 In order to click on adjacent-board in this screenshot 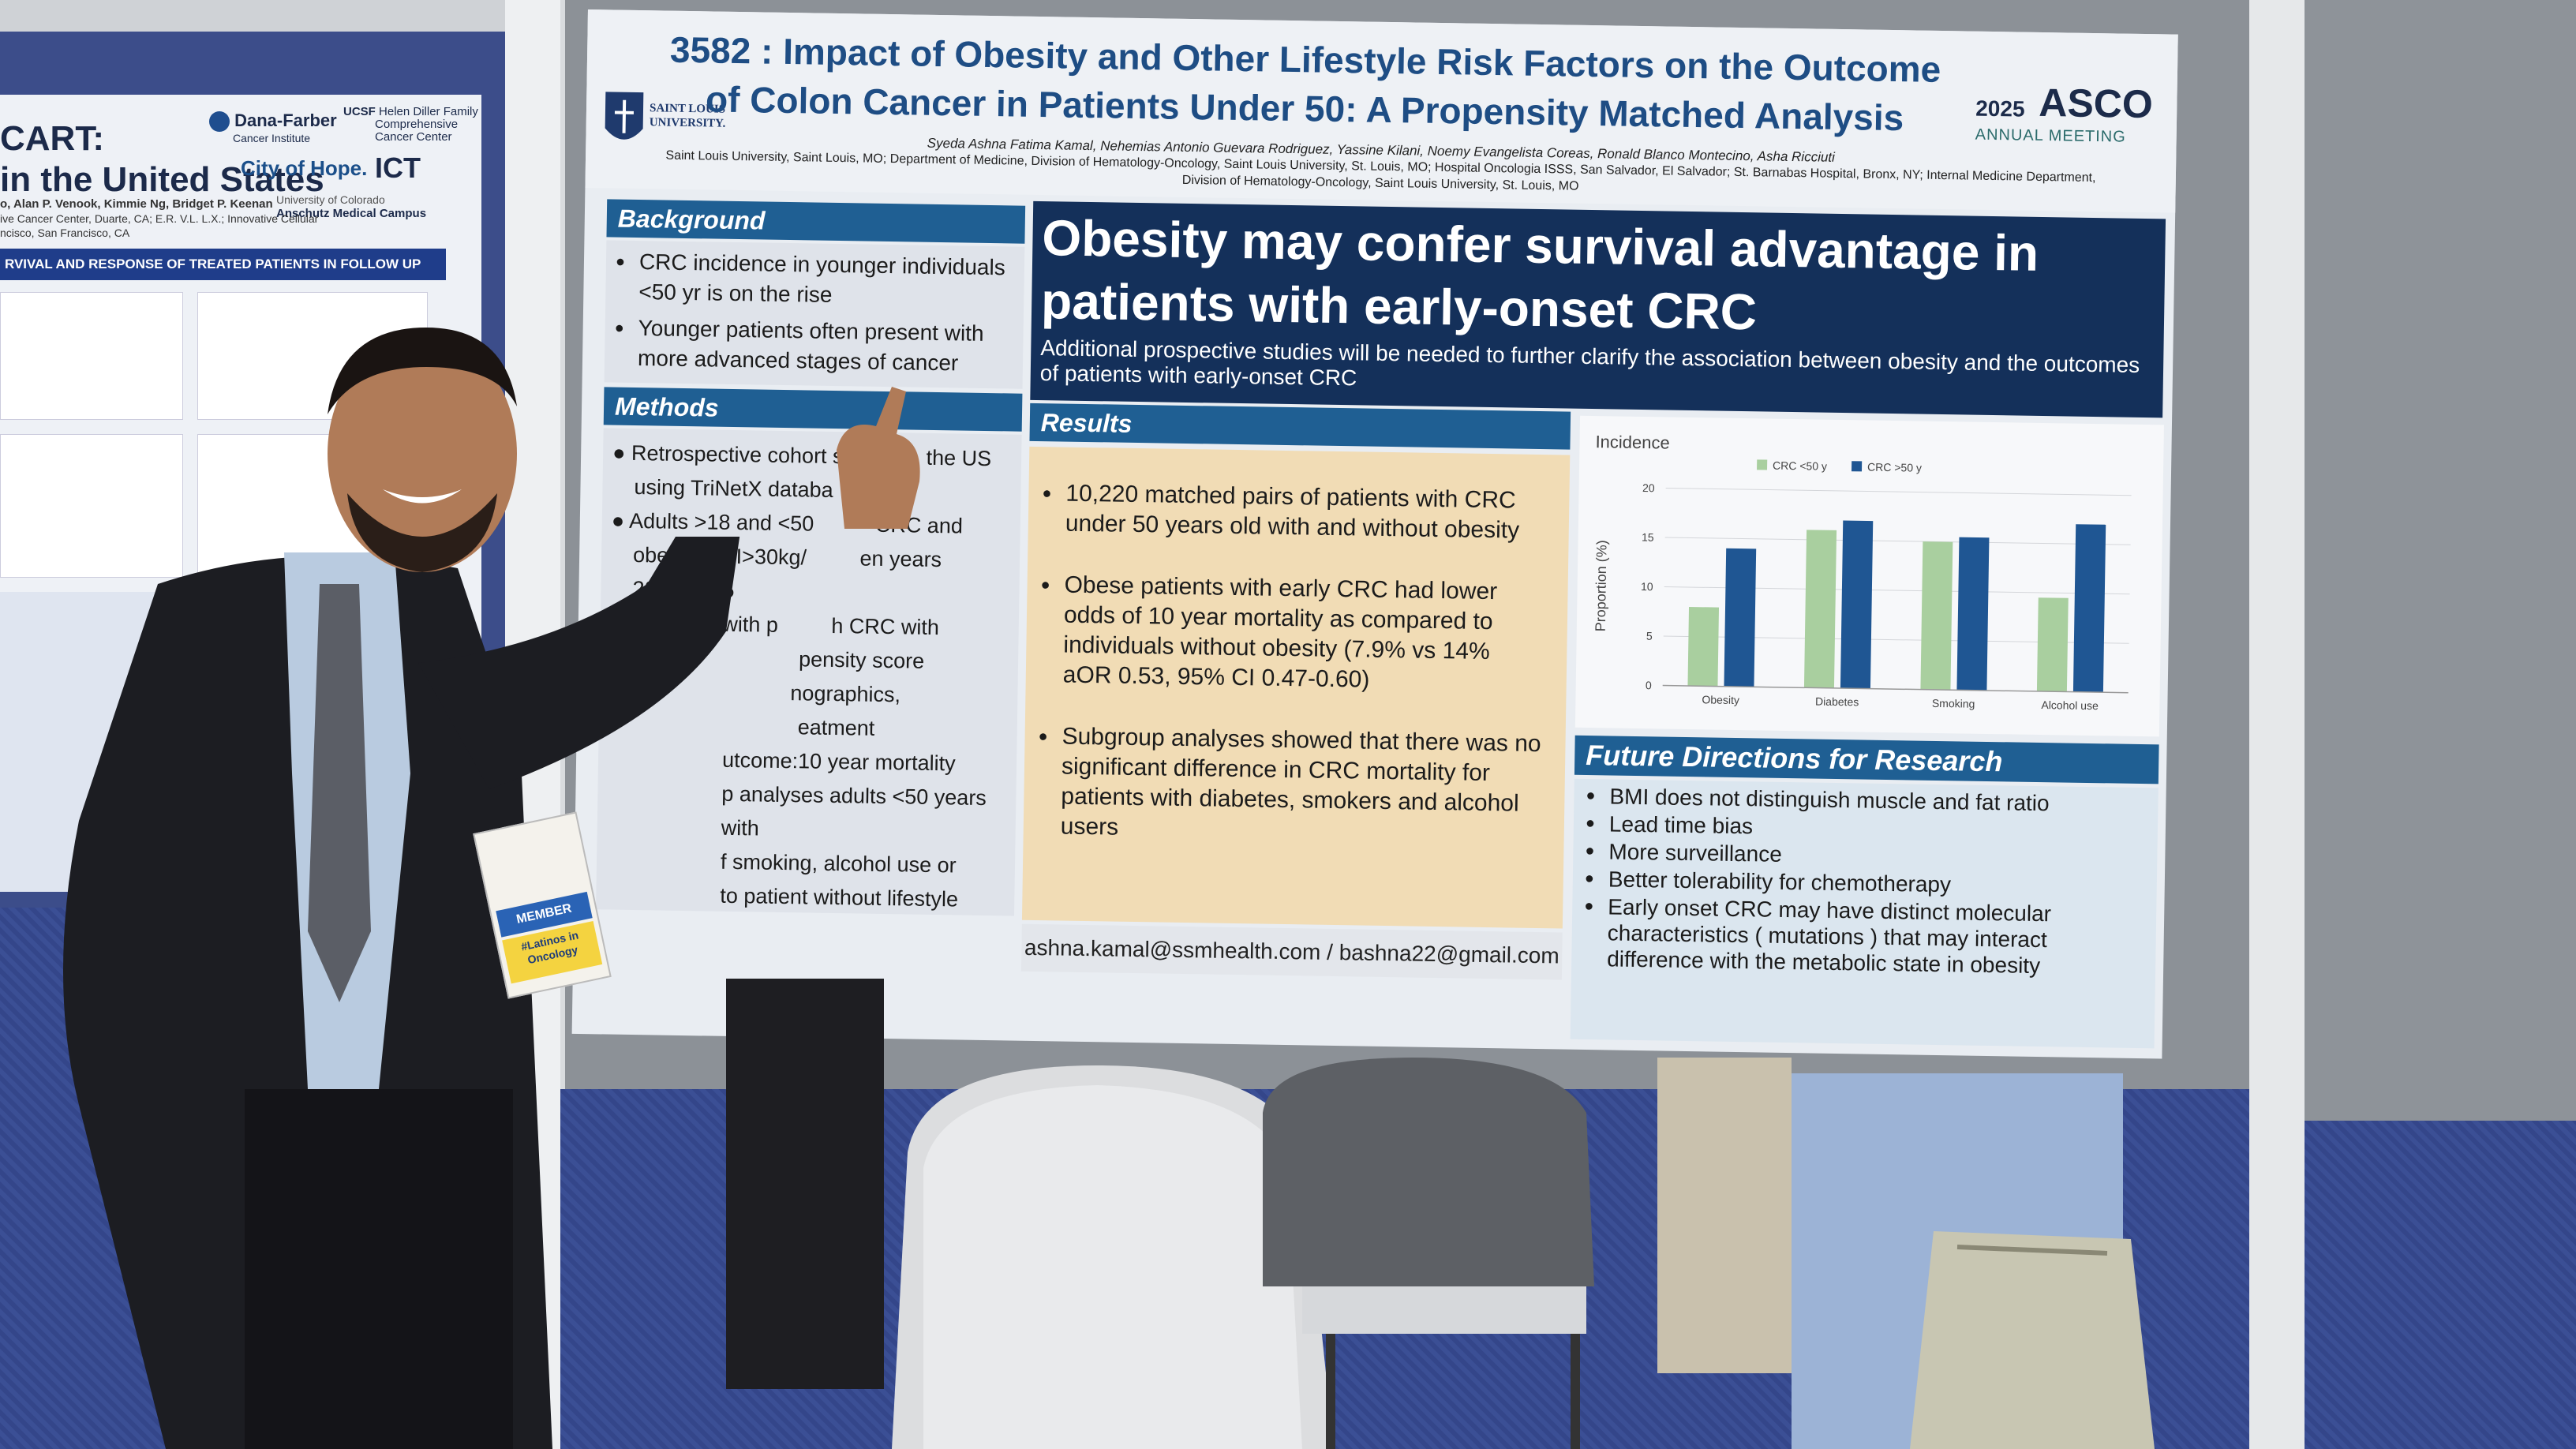, I will do `click(2432, 560)`.